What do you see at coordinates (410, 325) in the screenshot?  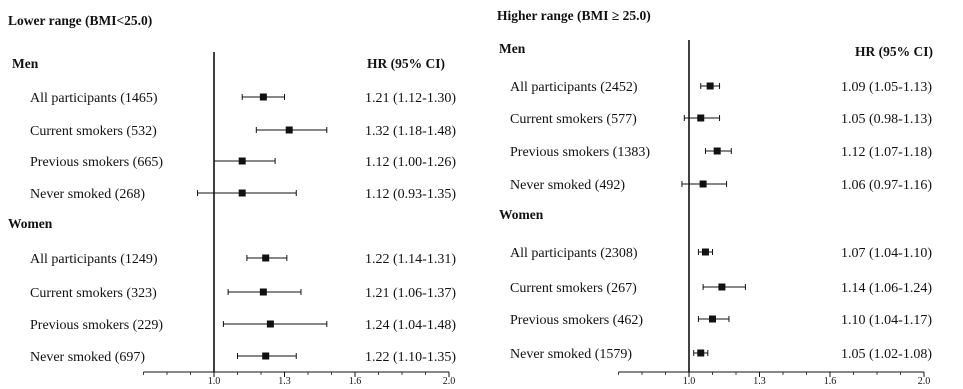 I see `hr-value: 1.24 (1.04-1.48)` at bounding box center [410, 325].